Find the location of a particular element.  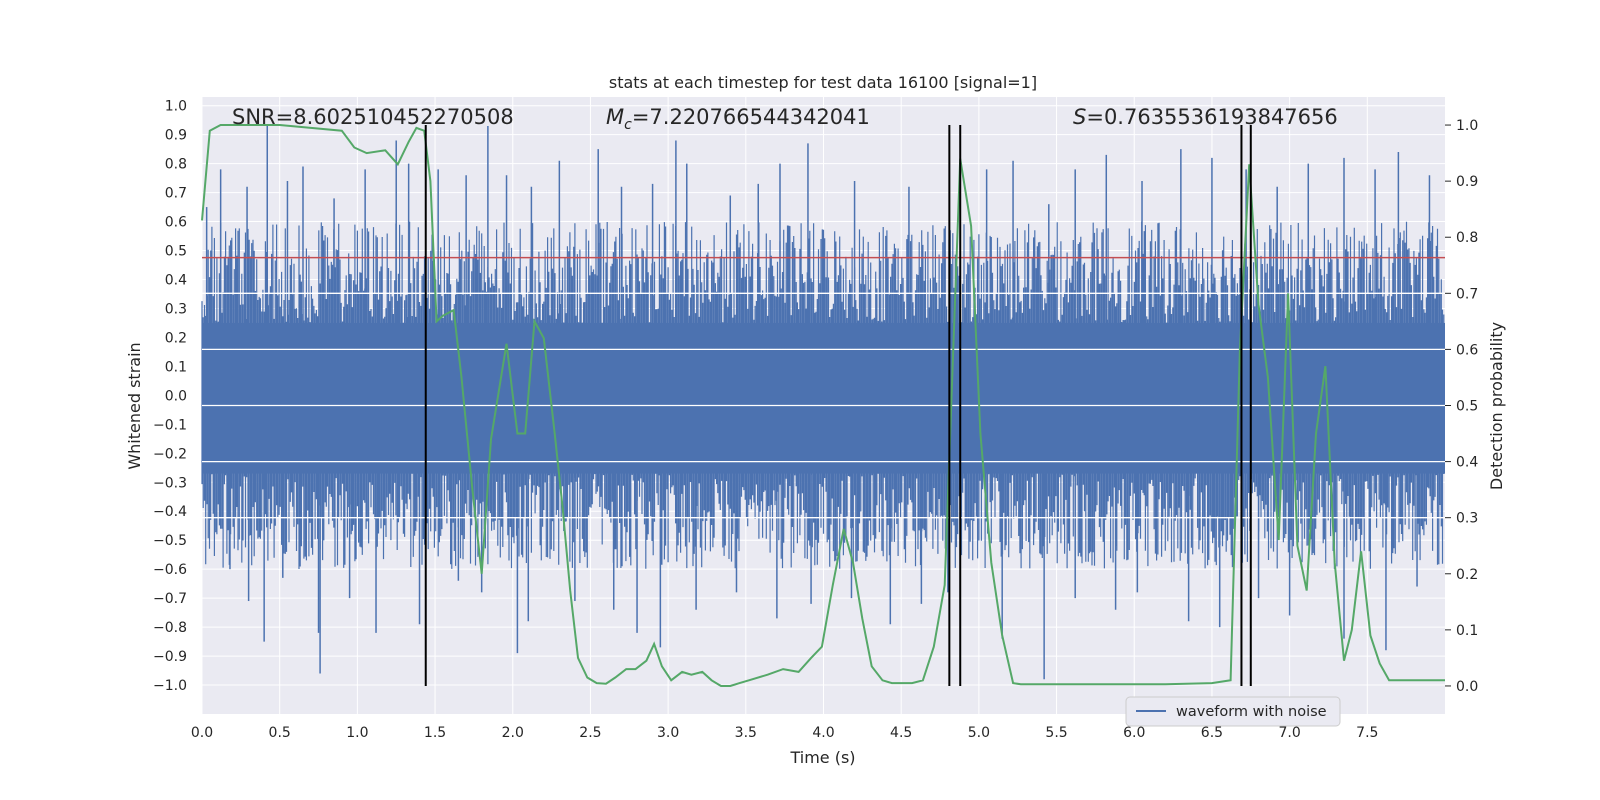

y2-tick-label: 1.0 is located at coordinates (1467, 126).